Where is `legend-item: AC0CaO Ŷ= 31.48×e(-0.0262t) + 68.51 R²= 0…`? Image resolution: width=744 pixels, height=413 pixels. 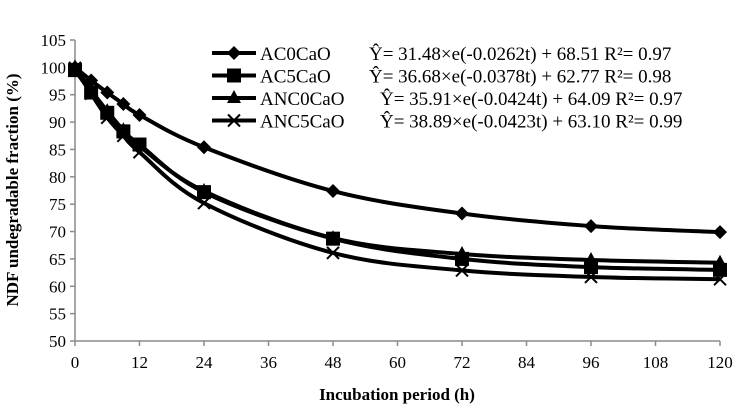
legend-item: AC0CaO Ŷ= 31.48×e(-0.0262t) + 68.51 R²= 0… is located at coordinates (441, 54).